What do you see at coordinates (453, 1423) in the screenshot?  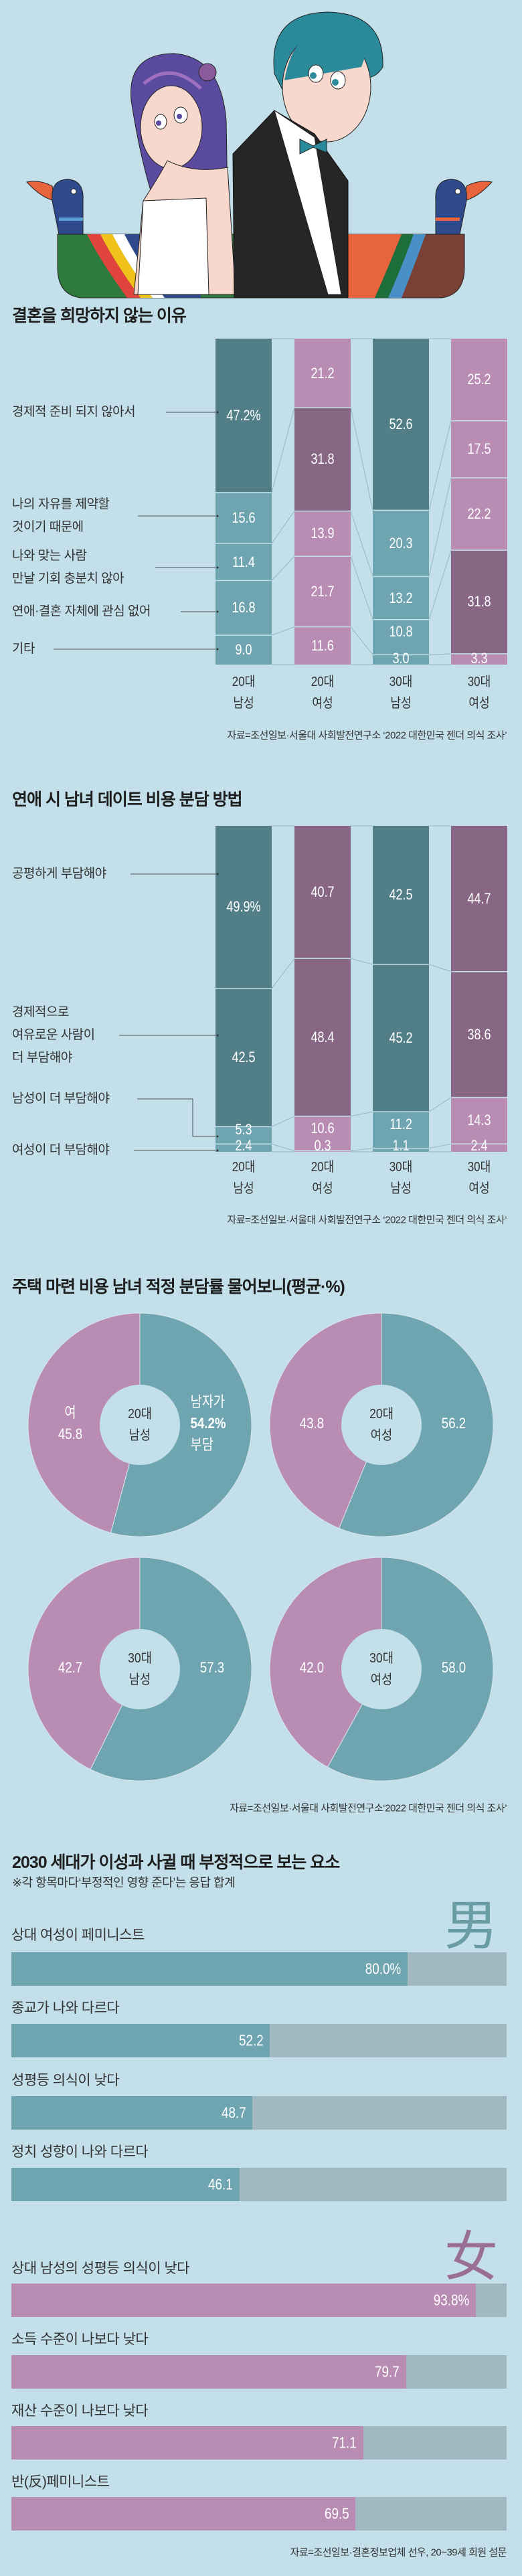 I see `donut-male-text: 56.2` at bounding box center [453, 1423].